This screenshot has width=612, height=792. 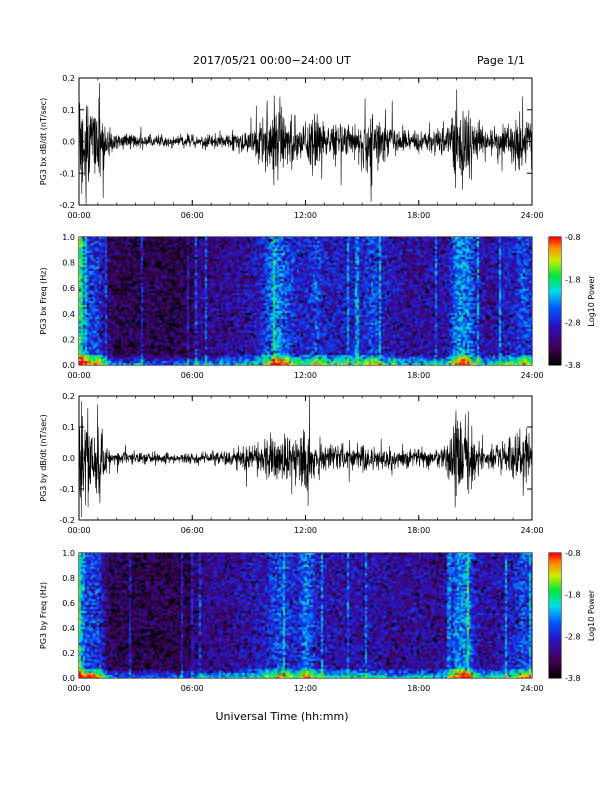 I want to click on y-axis-label: PG3 by dB/dt (nT/sec), so click(x=43, y=457).